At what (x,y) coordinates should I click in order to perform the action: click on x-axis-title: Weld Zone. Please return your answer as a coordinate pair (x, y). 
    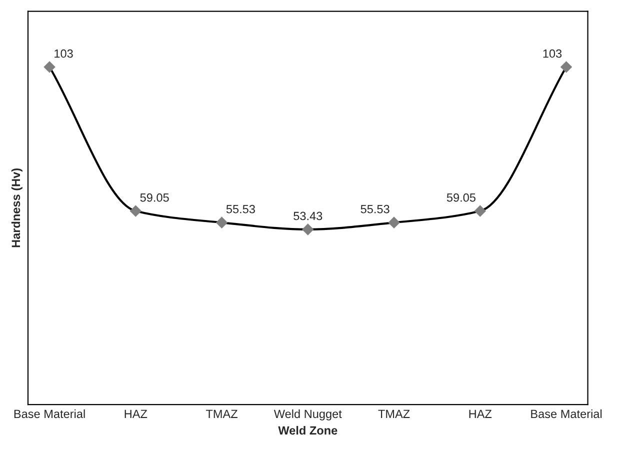
    Looking at the image, I should click on (308, 430).